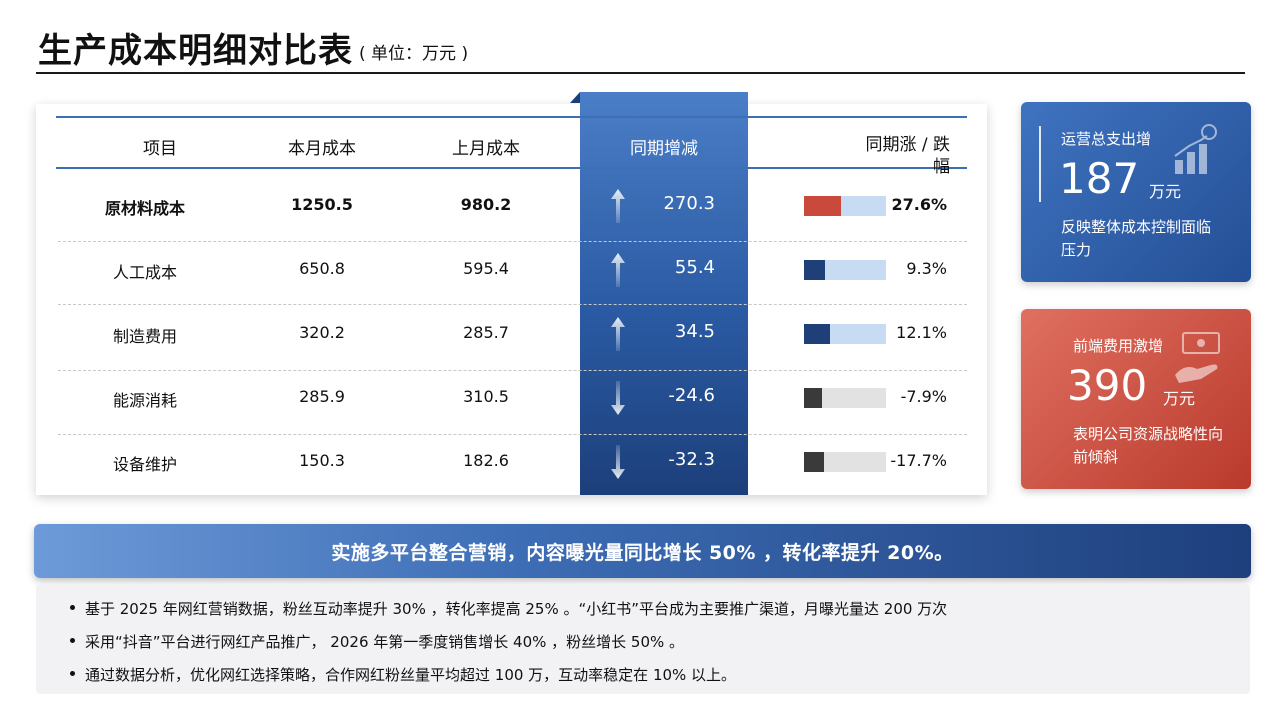  I want to click on table-cell-delta: 34.5, so click(694, 331).